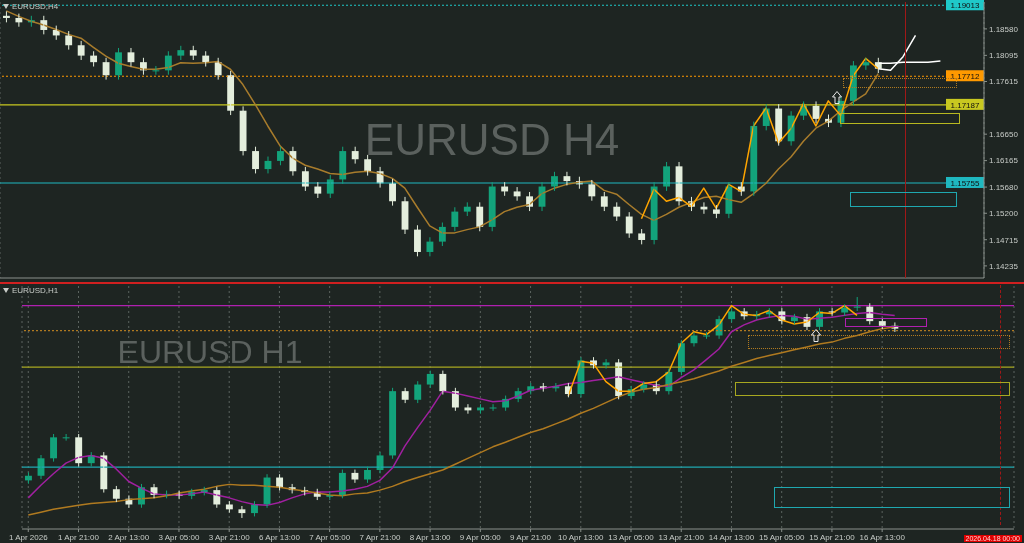 The height and width of the screenshot is (543, 1024). I want to click on ref-line-label: 1.17187, so click(965, 105).